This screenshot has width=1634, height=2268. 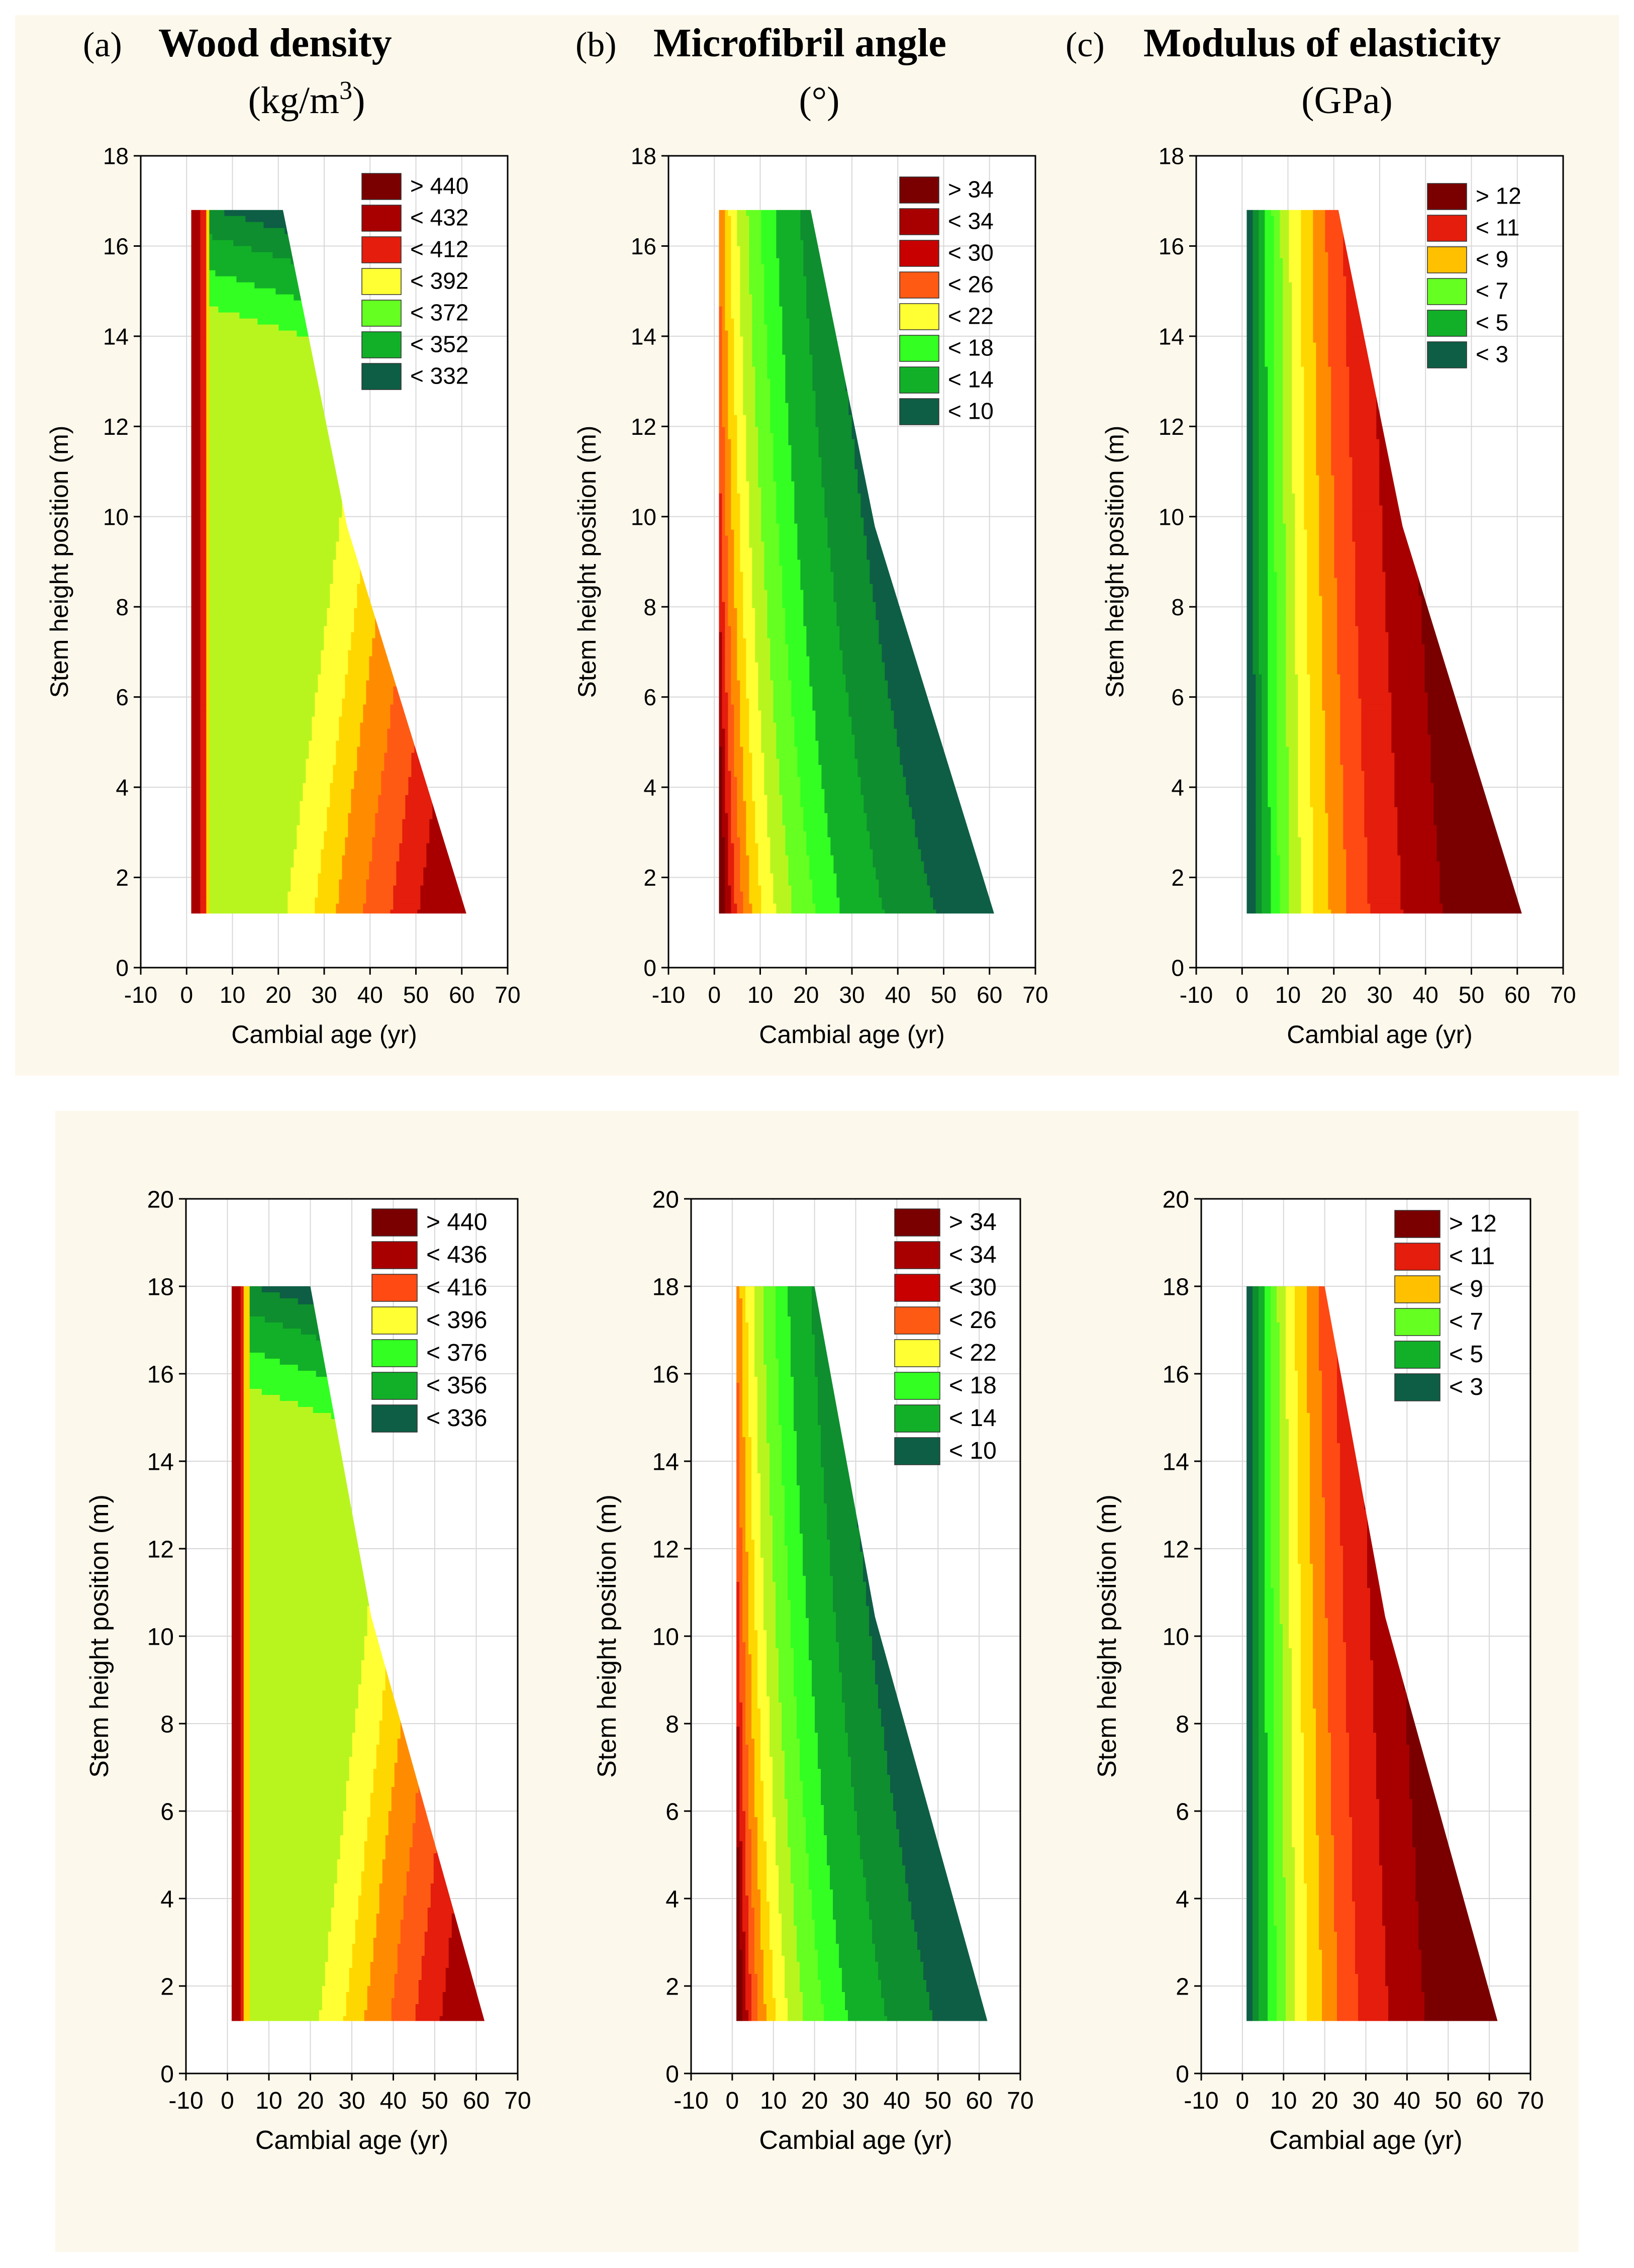 I want to click on legend-label: < 372, so click(x=439, y=313).